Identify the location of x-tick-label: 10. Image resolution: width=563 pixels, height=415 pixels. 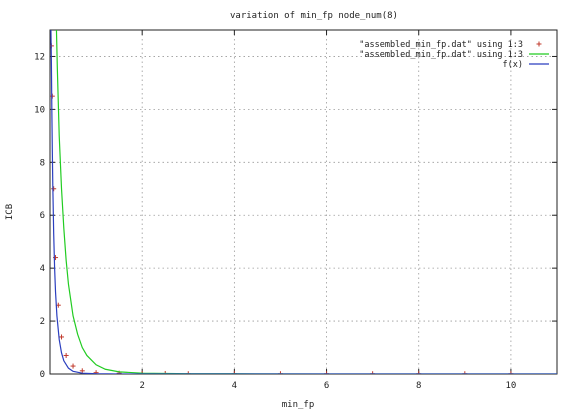
(510, 386).